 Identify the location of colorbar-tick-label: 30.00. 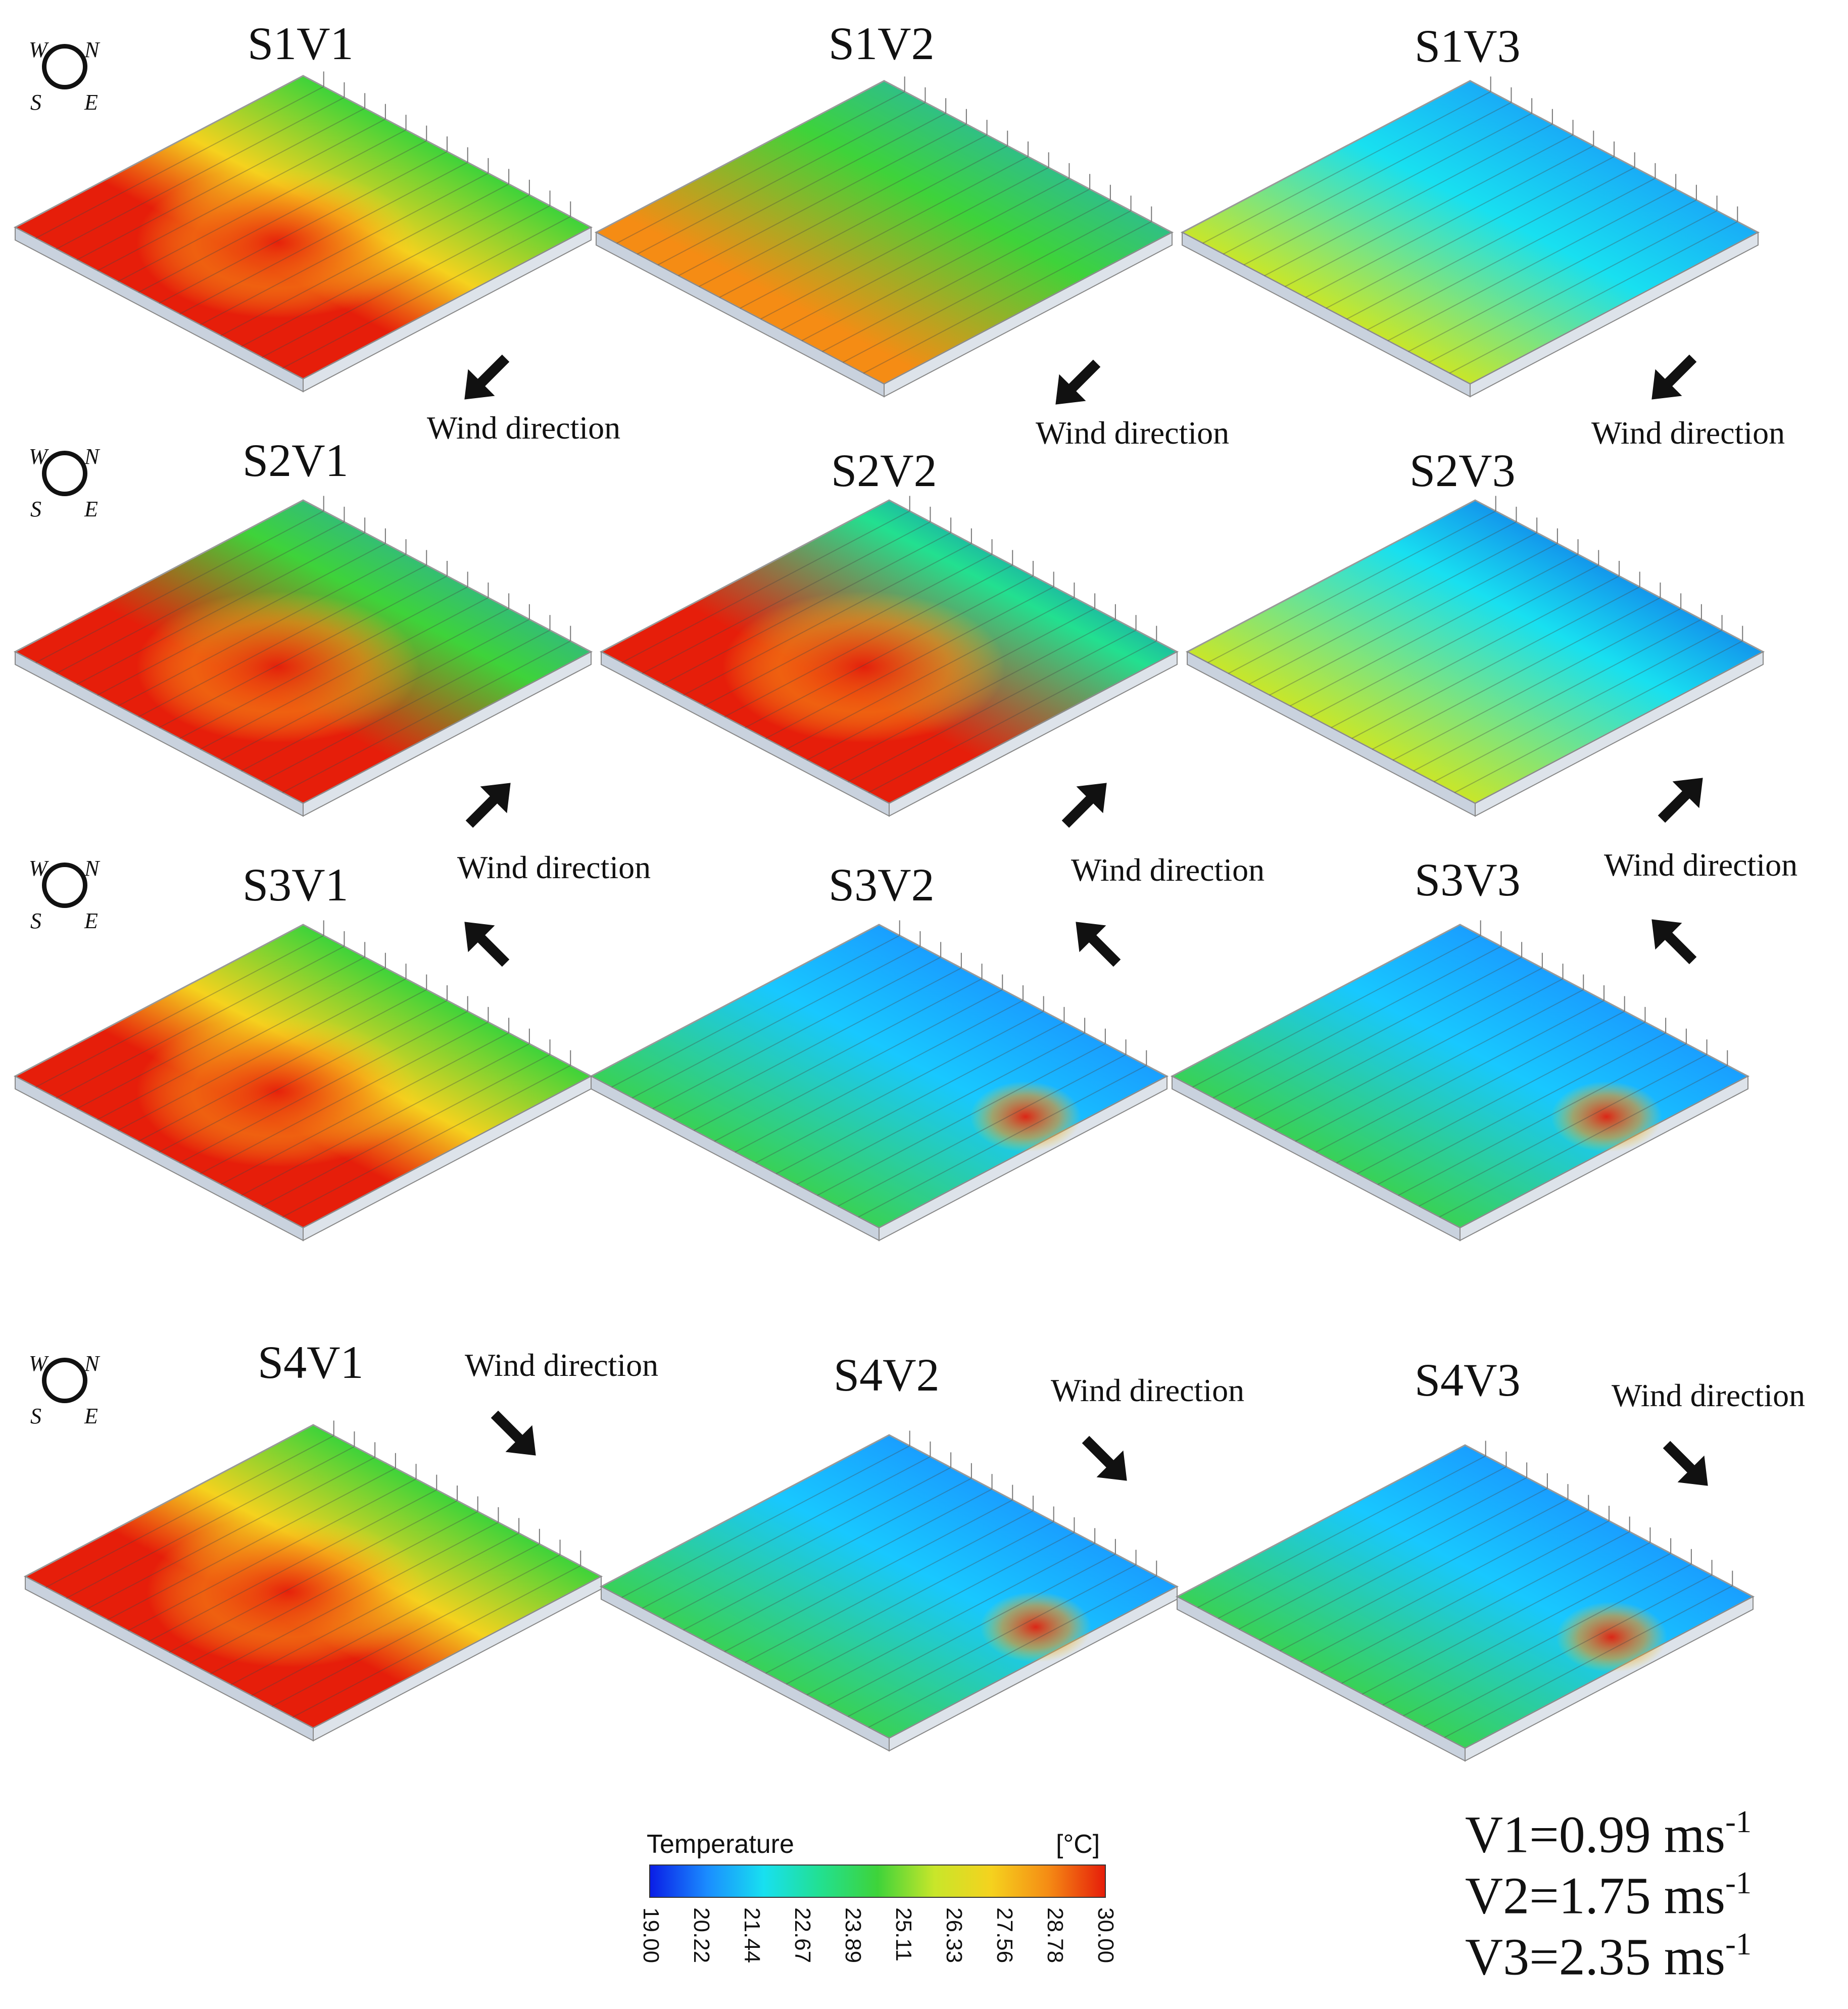
(1105, 1936).